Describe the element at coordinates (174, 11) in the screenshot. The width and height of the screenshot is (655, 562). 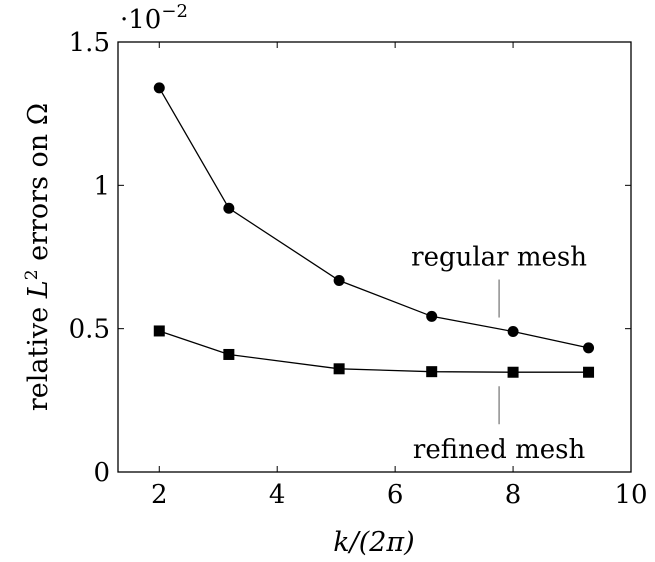
I see `y-multiplier-exponent: −2` at that location.